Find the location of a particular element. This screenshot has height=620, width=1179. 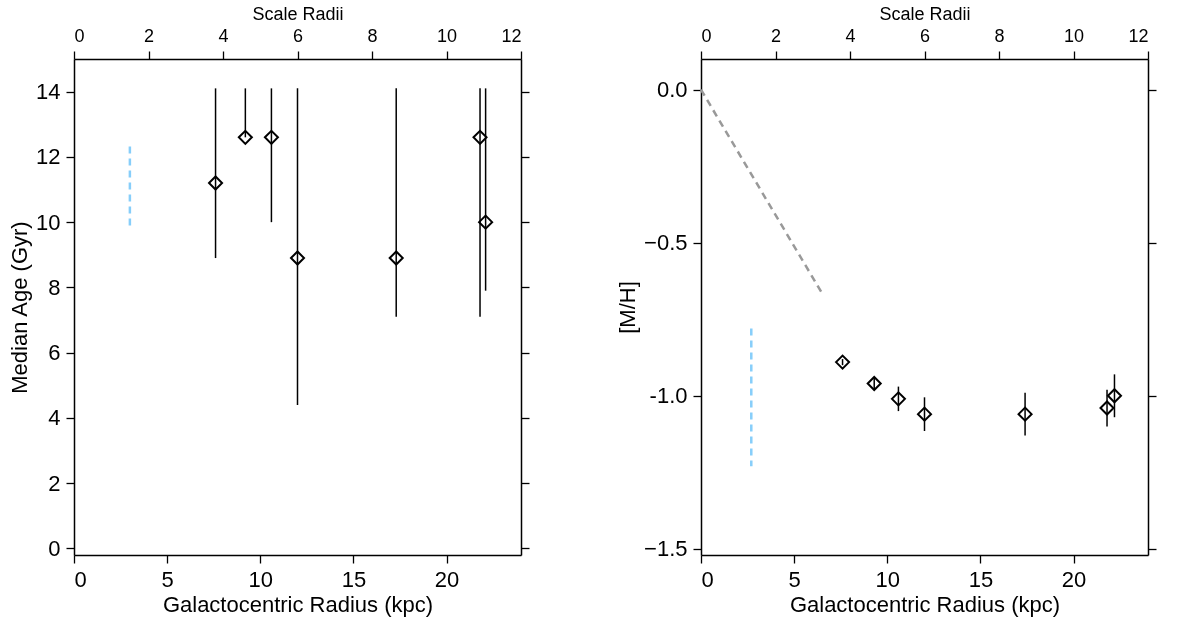

y-tick-label: 12 is located at coordinates (48, 157).